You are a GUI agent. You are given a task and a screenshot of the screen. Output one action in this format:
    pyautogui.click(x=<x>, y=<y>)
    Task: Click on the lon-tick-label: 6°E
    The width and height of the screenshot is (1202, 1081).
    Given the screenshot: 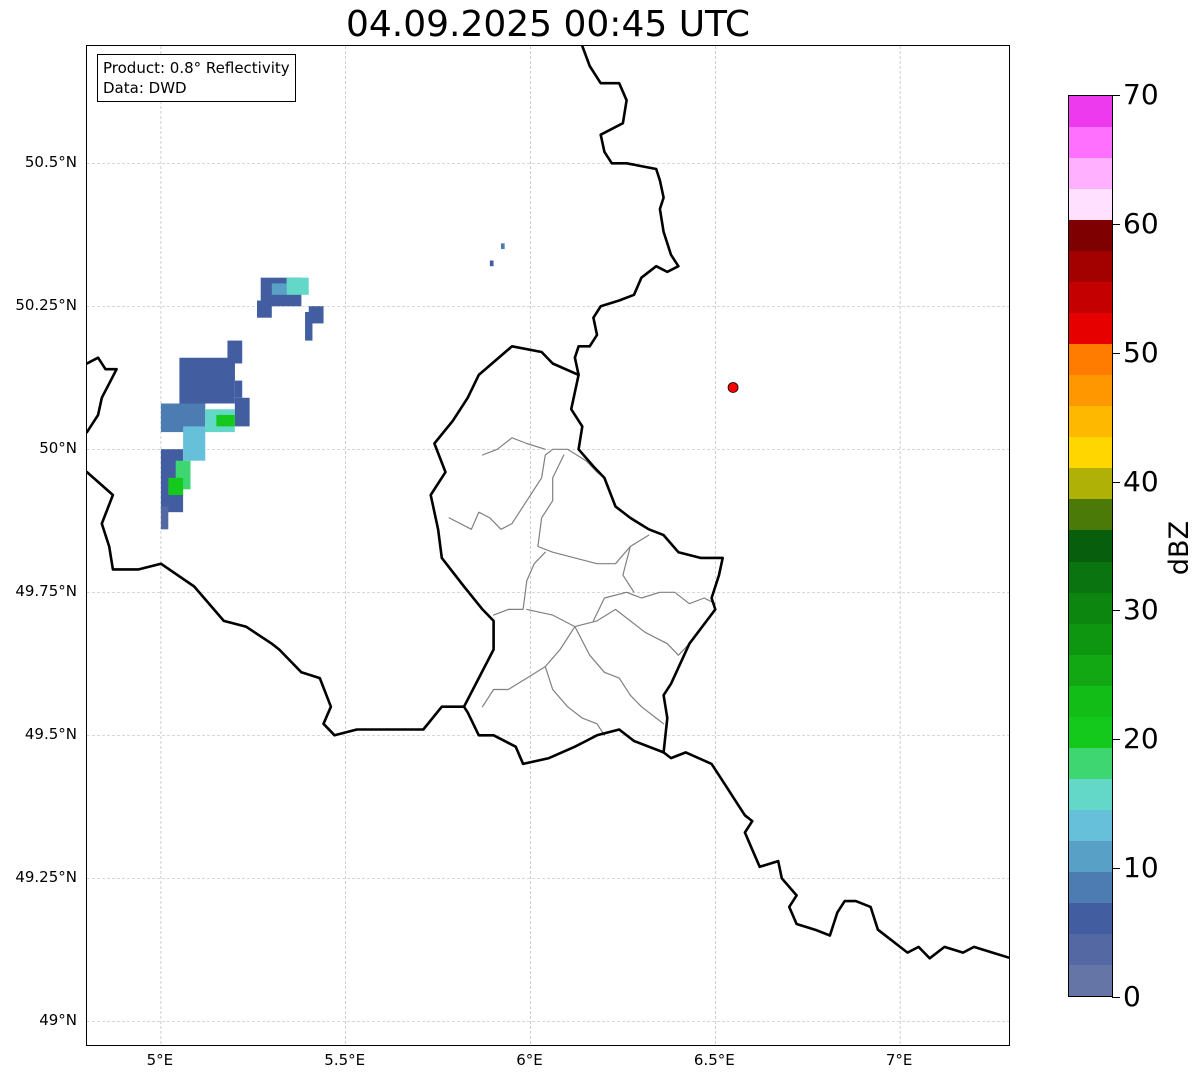 What is the action you would take?
    pyautogui.click(x=529, y=1060)
    